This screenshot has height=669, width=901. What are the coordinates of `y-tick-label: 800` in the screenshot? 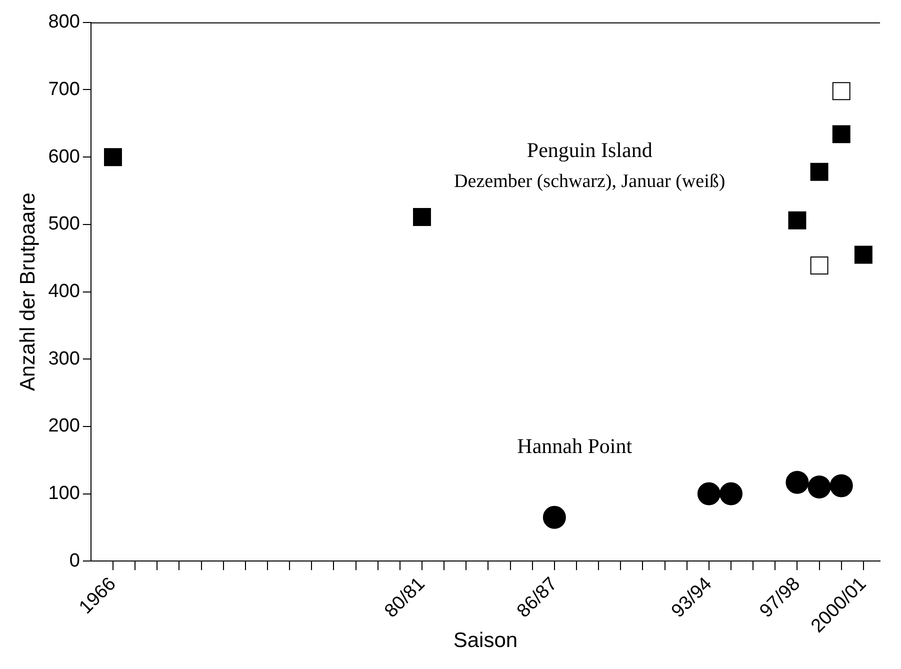 It's located at (64, 22).